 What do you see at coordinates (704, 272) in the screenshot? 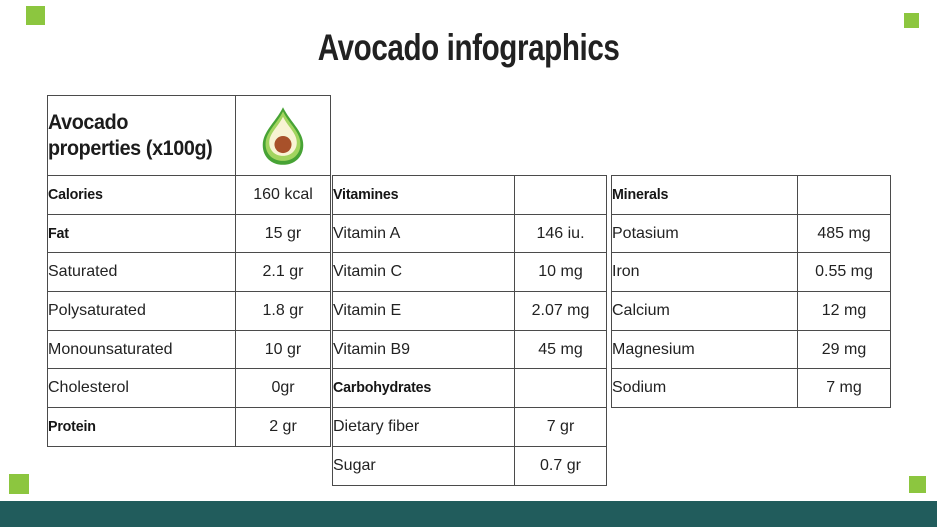
I see `iron-label: Iron` at bounding box center [704, 272].